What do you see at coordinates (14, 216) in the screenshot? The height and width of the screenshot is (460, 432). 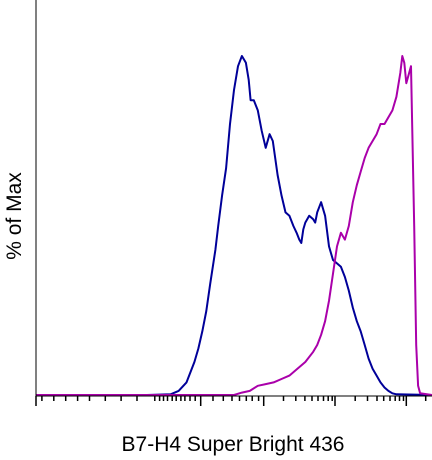 I see `y-axis-label: % of Max` at bounding box center [14, 216].